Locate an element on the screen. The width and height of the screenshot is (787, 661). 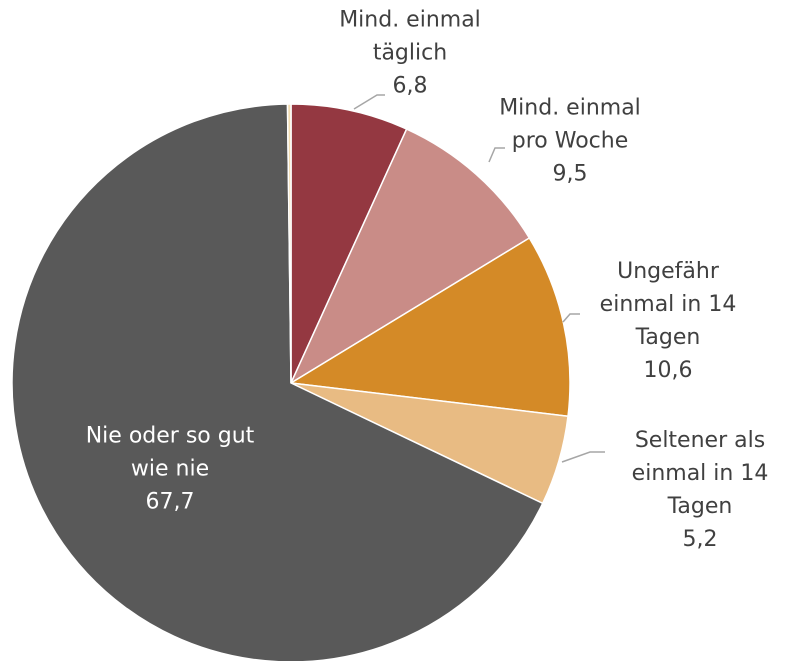
slice-label: Mind. einmal täglich 6,8 is located at coordinates (410, 53).